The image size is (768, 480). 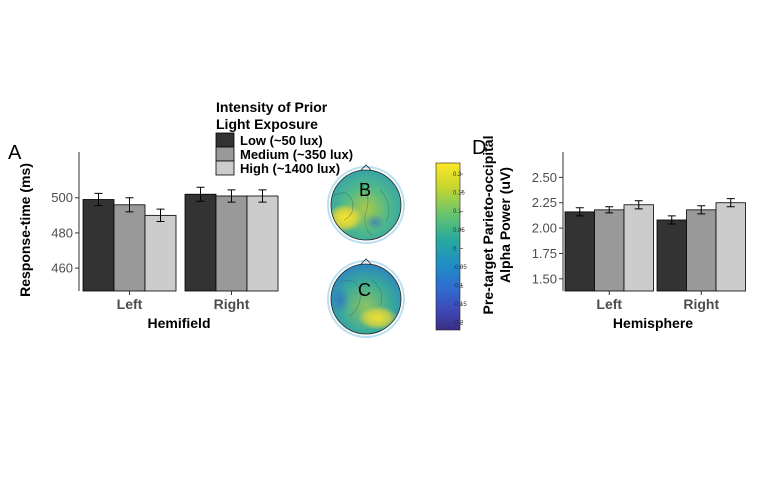 What do you see at coordinates (544, 253) in the screenshot?
I see `chart-d-ytick-label: 1.75` at bounding box center [544, 253].